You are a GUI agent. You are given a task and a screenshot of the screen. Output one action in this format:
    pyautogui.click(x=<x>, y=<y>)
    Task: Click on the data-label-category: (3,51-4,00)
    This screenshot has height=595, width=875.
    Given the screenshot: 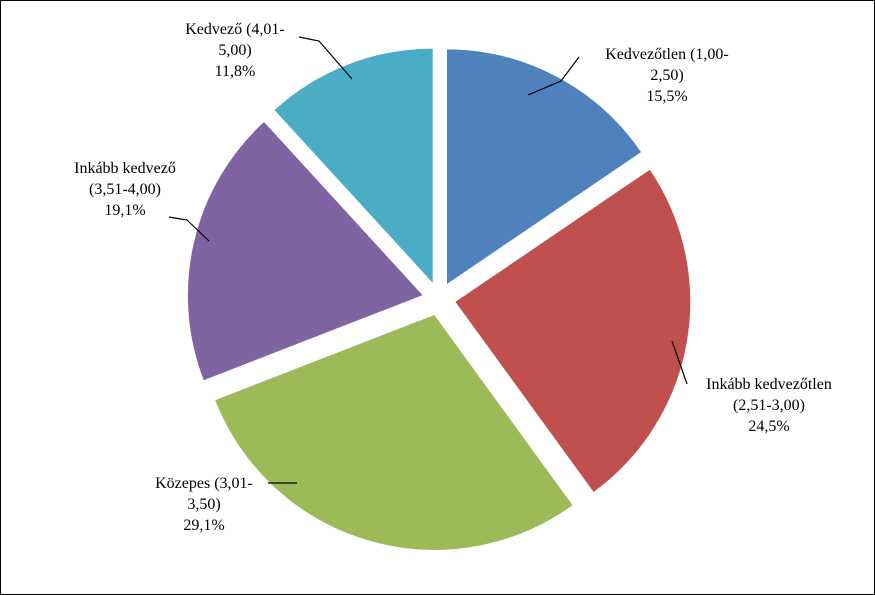 What is the action you would take?
    pyautogui.click(x=125, y=189)
    